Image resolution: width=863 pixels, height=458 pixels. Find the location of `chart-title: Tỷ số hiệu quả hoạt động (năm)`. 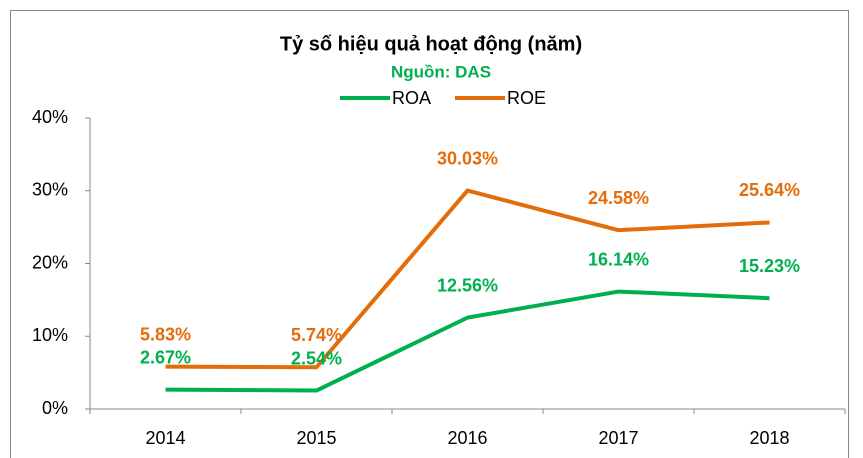

chart-title: Tỷ số hiệu quả hoạt động (năm) is located at coordinates (431, 44).